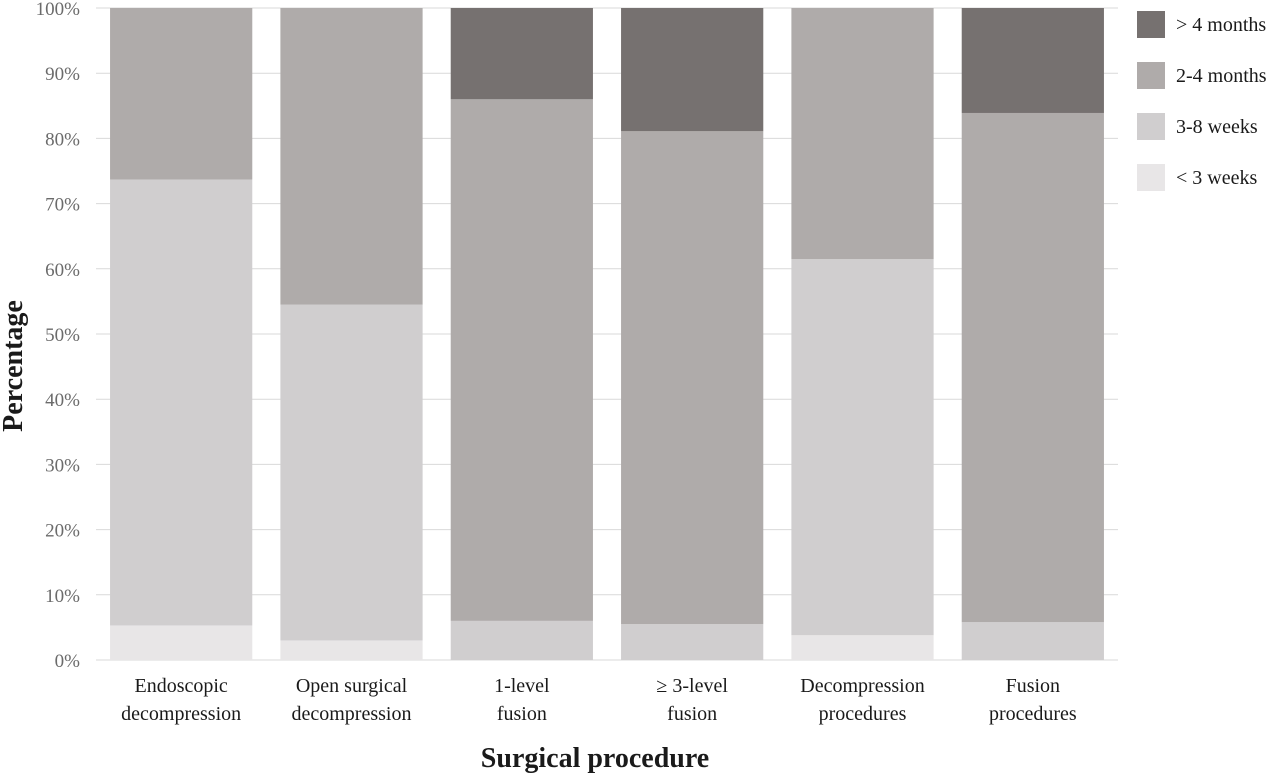 The image size is (1280, 775). I want to click on x-category-label: Open surgical decompression, so click(352, 700).